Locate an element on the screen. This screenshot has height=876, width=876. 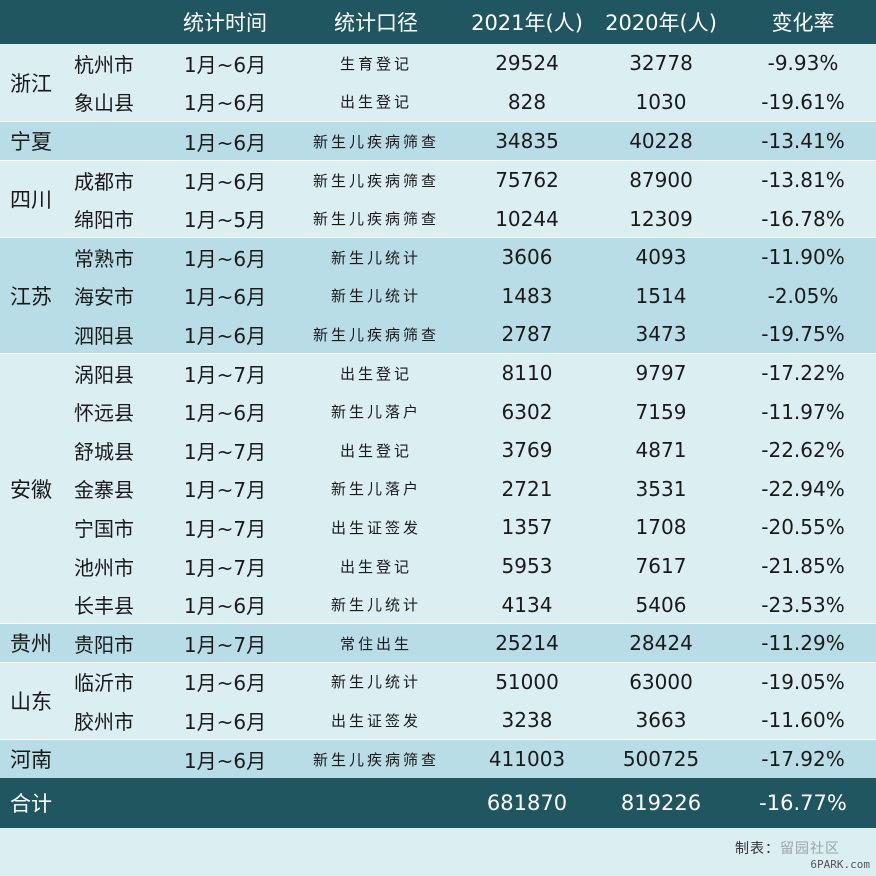
cell-y2021: 1483 is located at coordinates (527, 295).